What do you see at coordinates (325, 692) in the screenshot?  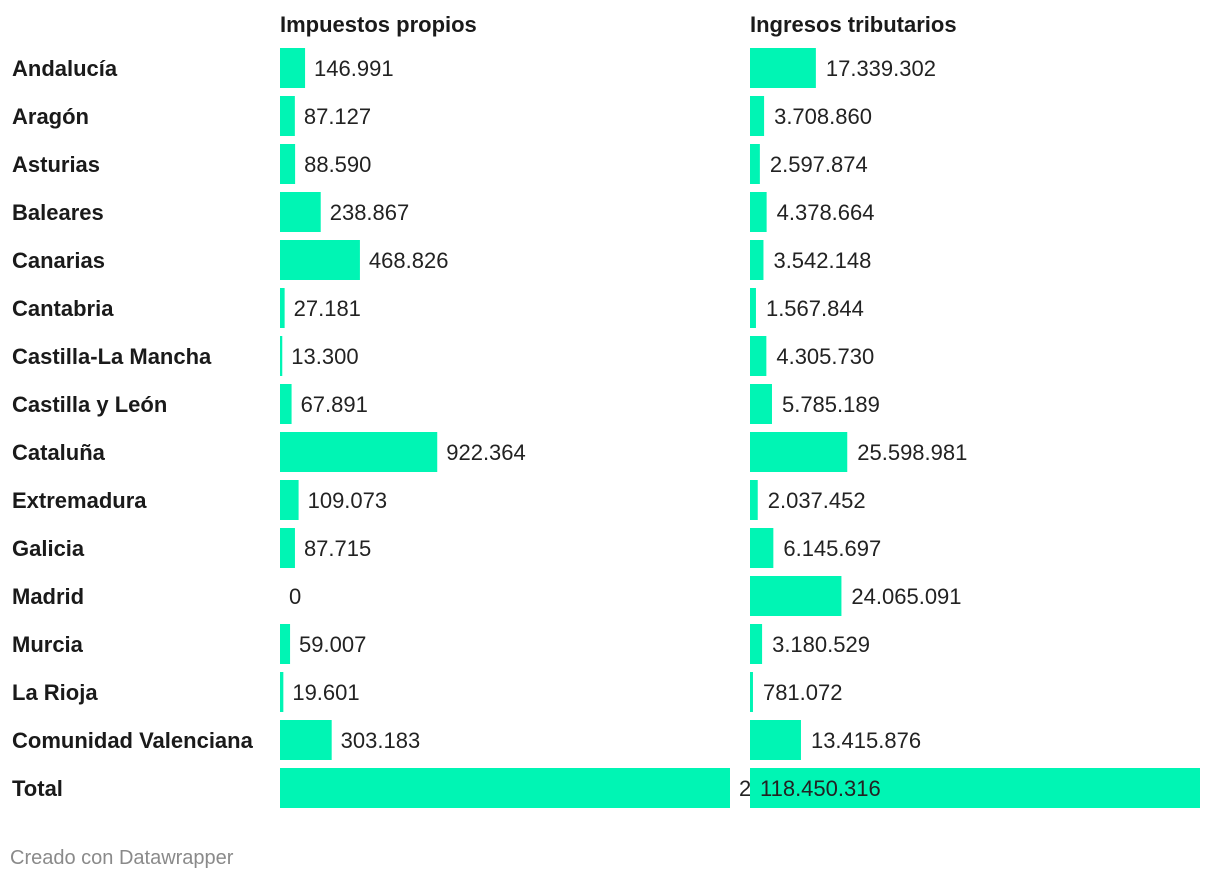 I see `value-impuestos-propios: 19.601` at bounding box center [325, 692].